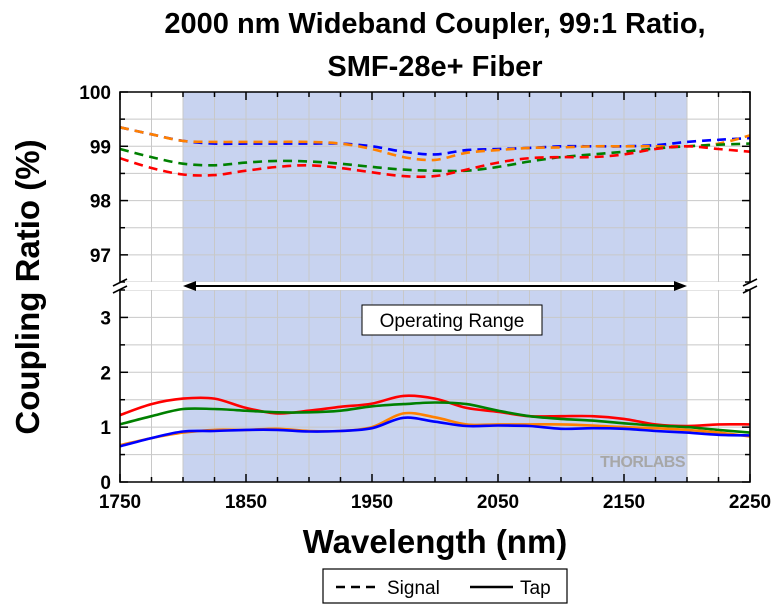  I want to click on y-tick-label-lower: 2, so click(105, 373).